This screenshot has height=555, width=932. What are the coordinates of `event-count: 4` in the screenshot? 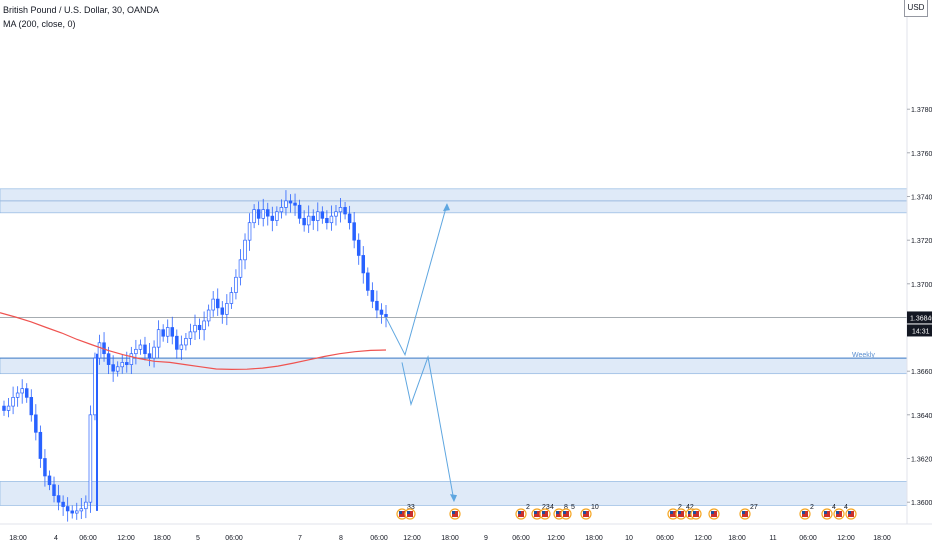 It's located at (846, 507).